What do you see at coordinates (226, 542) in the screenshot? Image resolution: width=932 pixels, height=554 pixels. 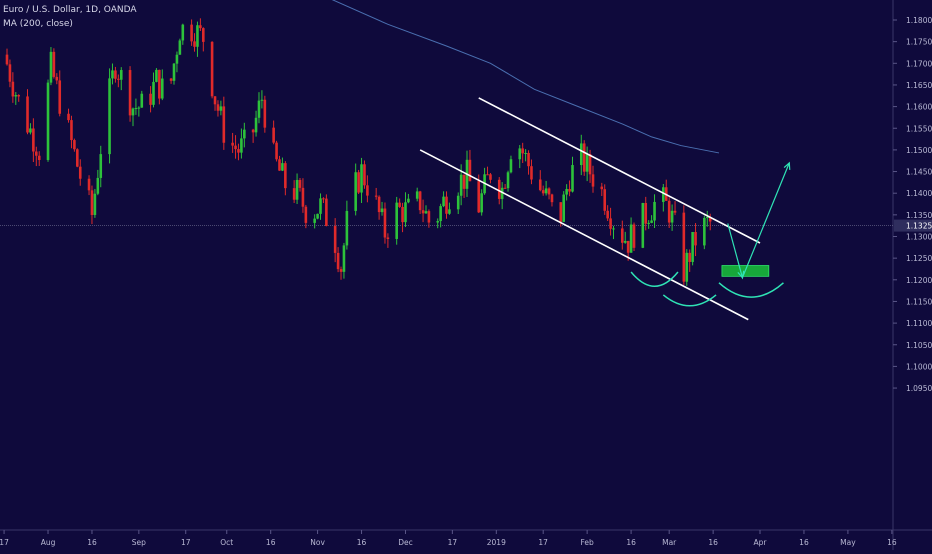 I see `time-tick-label: Oct` at bounding box center [226, 542].